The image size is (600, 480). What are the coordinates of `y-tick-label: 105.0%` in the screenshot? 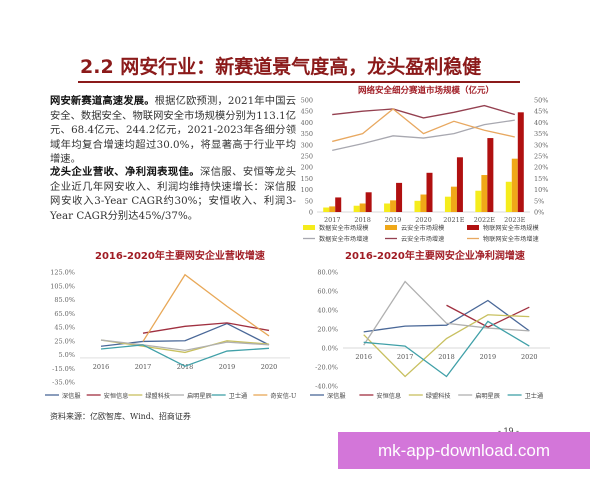 It's located at (62, 286).